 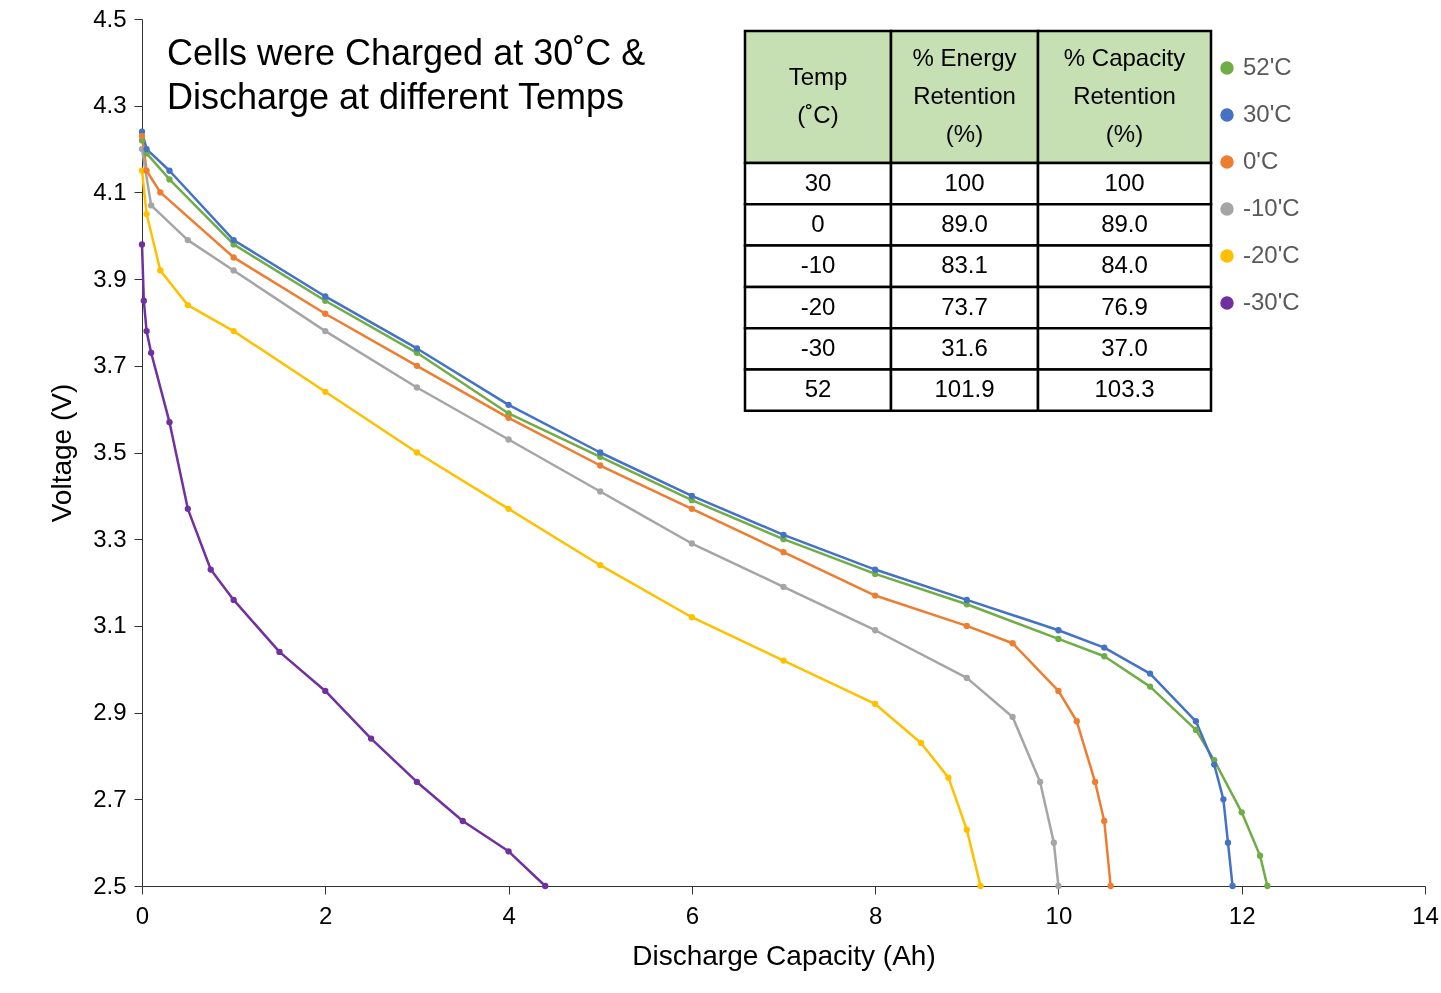 I want to click on annotation: -30, so click(x=818, y=347).